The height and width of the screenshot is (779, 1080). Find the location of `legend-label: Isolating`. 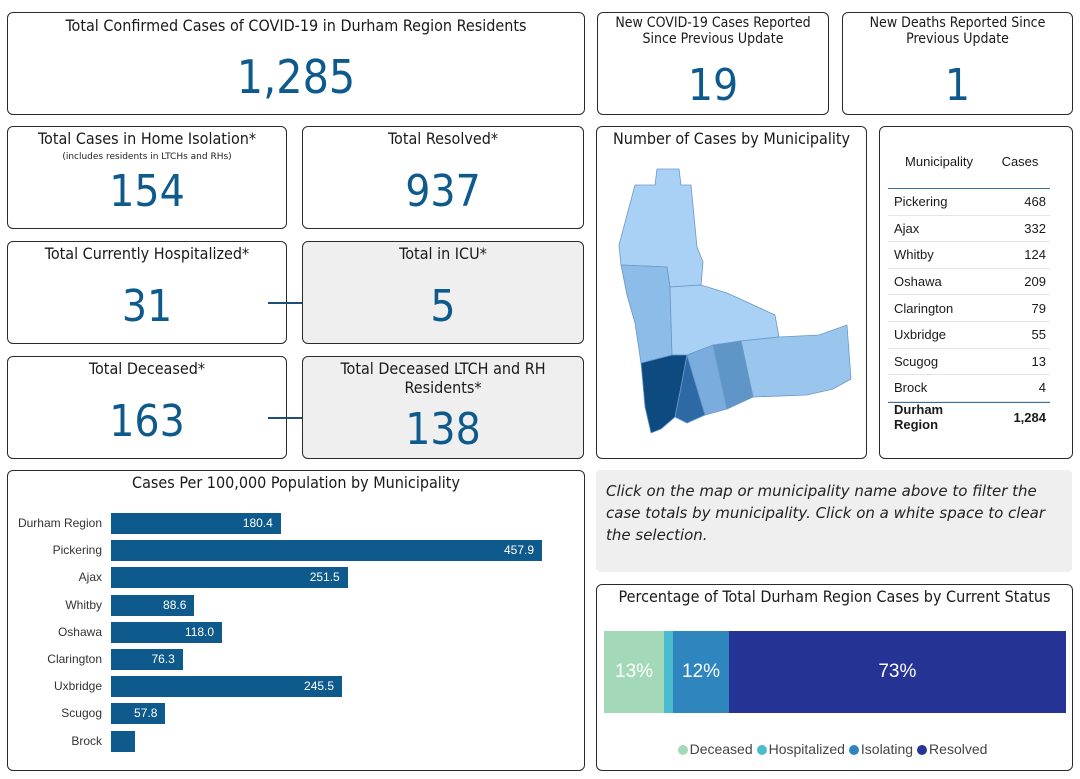

legend-label: Isolating is located at coordinates (887, 749).